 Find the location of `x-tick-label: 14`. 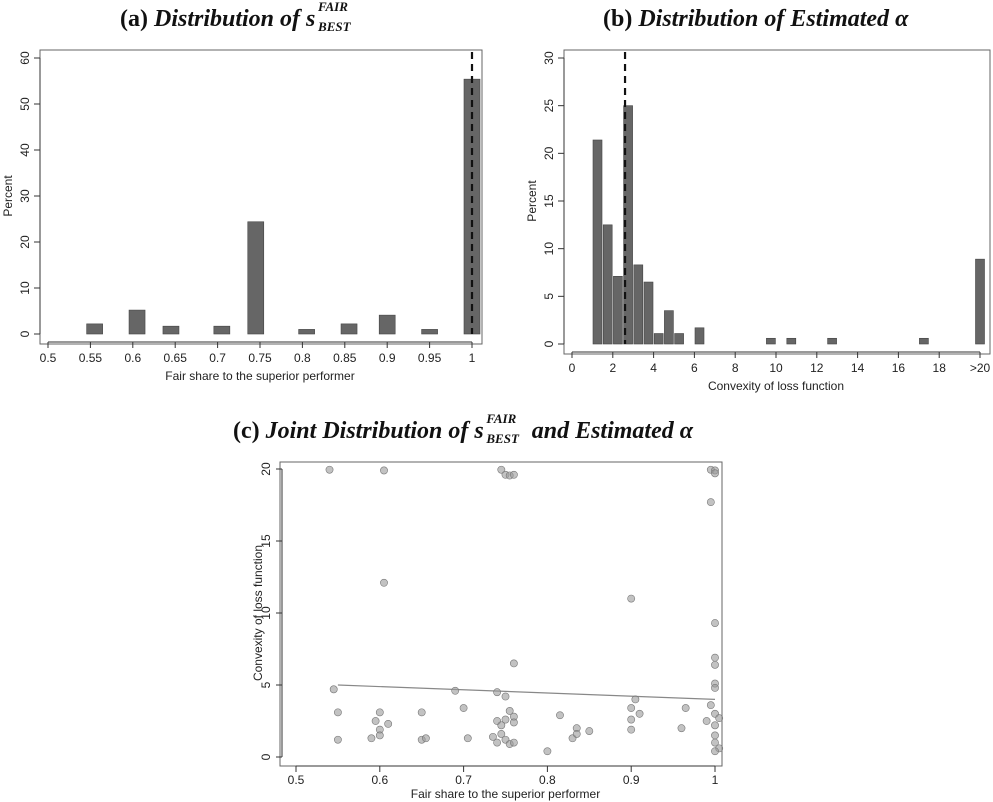

x-tick-label: 14 is located at coordinates (858, 368).